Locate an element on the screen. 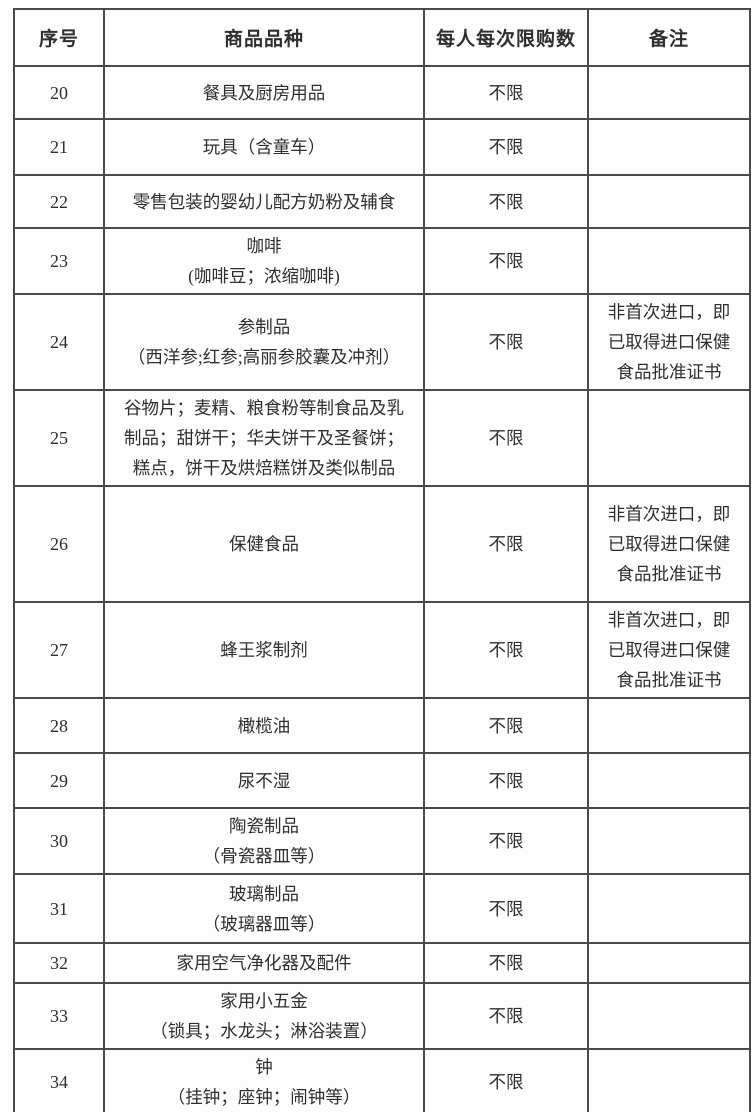 The height and width of the screenshot is (1112, 756). cell-product: 餐具及厨房用品 is located at coordinates (264, 92).